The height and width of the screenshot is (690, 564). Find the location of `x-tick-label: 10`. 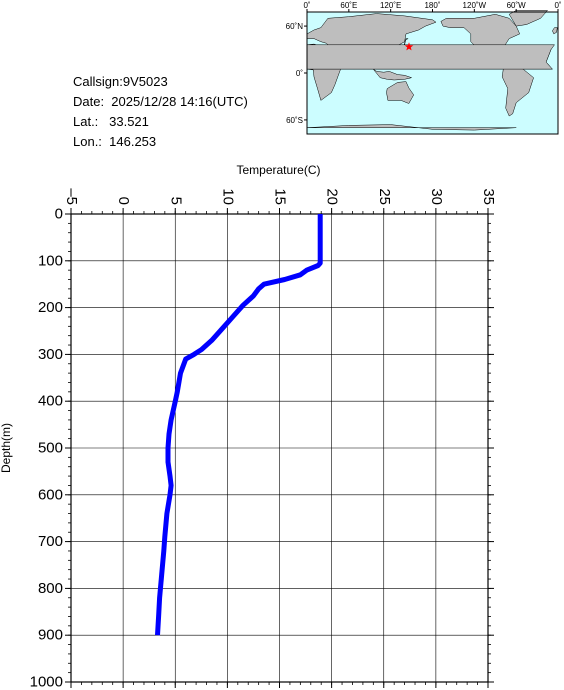

x-tick-label: 10 is located at coordinates (227, 196).